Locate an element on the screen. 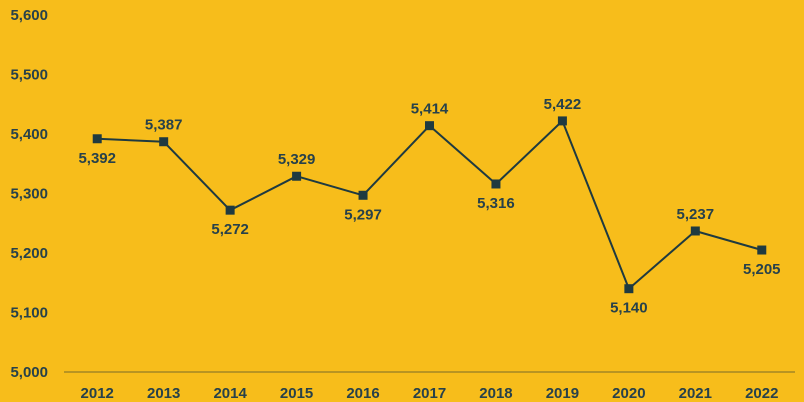 This screenshot has width=804, height=402. data-label: 5,422 is located at coordinates (563, 104).